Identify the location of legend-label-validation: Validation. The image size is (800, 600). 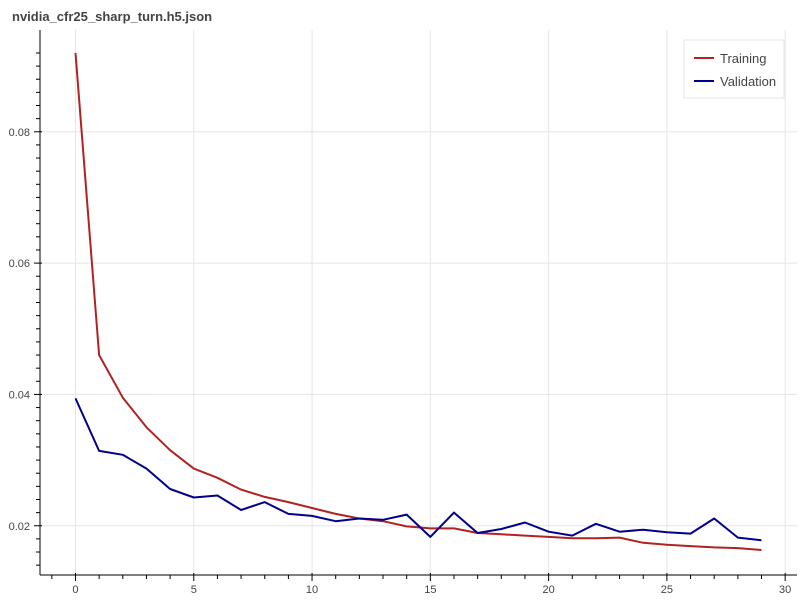
(748, 81).